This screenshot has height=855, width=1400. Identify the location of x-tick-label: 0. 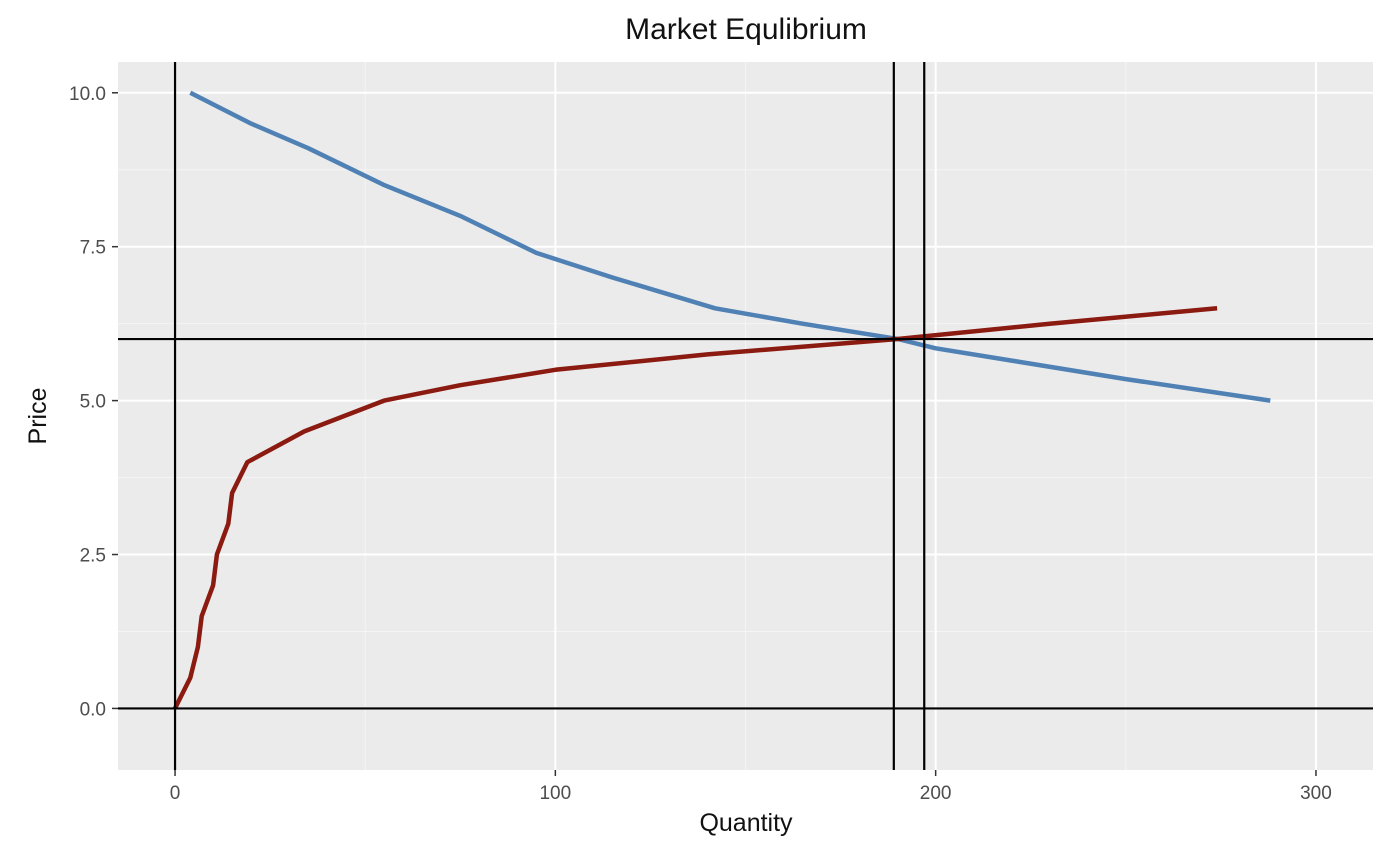
(175, 793).